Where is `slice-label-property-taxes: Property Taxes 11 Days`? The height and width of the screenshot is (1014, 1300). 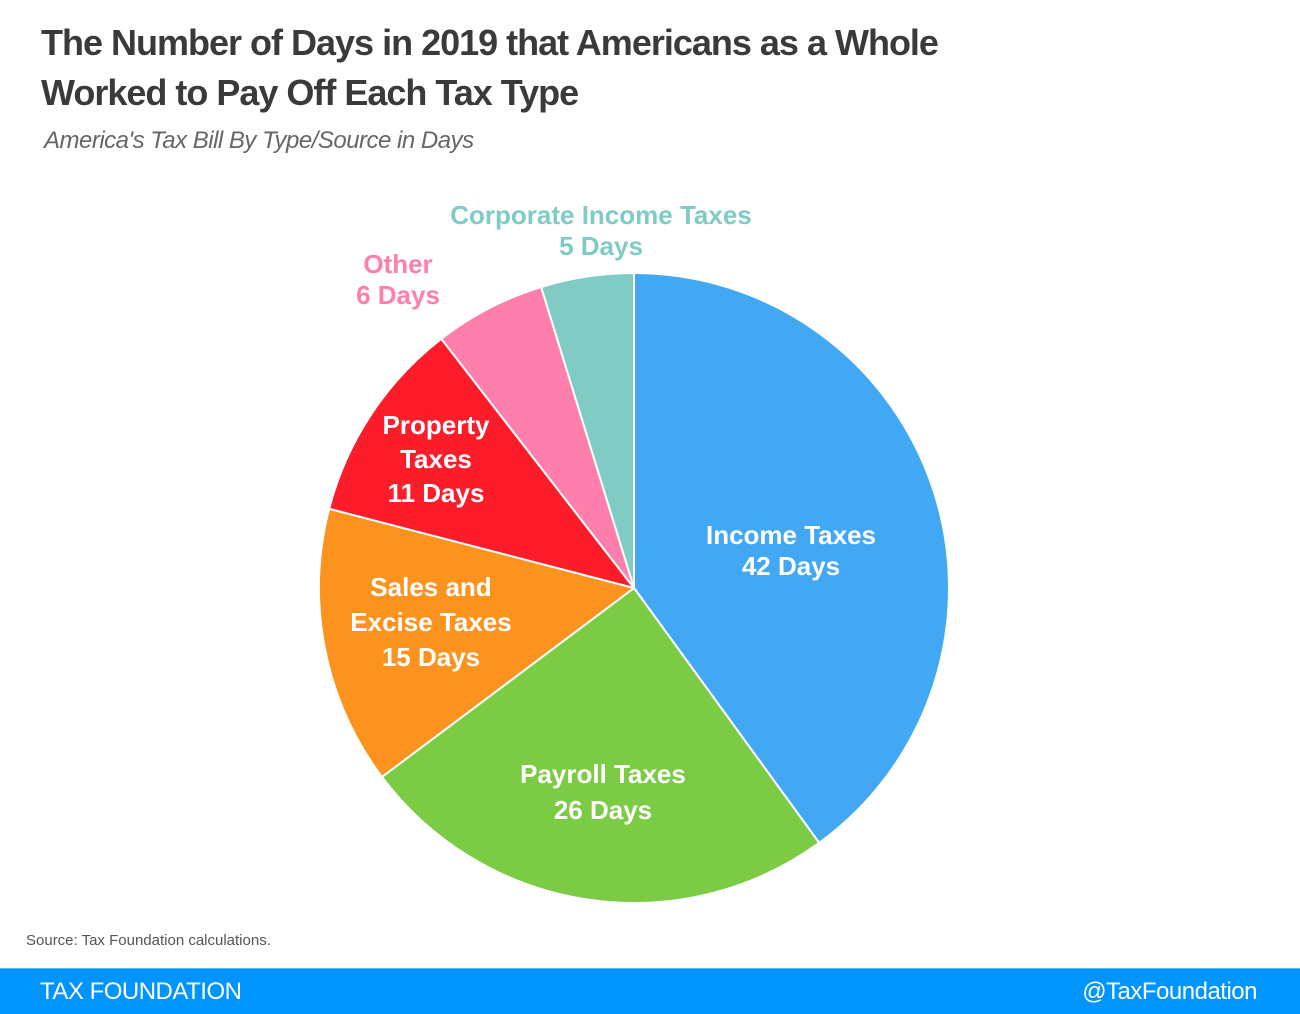 slice-label-property-taxes: Property Taxes 11 Days is located at coordinates (436, 459).